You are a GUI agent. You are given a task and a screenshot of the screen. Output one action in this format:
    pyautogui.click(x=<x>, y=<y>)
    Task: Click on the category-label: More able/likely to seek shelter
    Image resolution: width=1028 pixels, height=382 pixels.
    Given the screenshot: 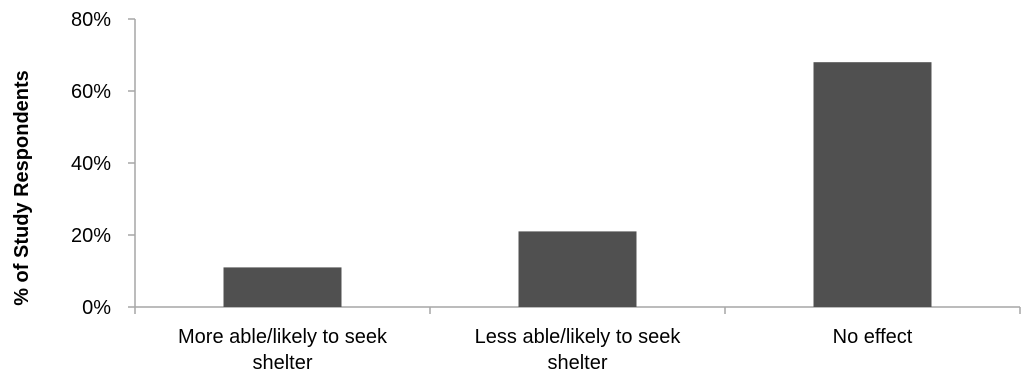 What is the action you would take?
    pyautogui.click(x=283, y=350)
    